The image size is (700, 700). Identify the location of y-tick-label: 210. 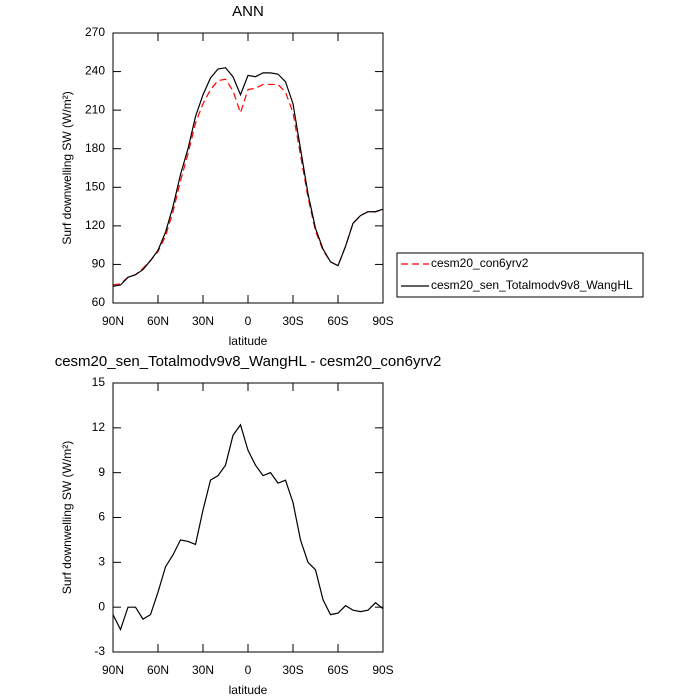
(95, 109).